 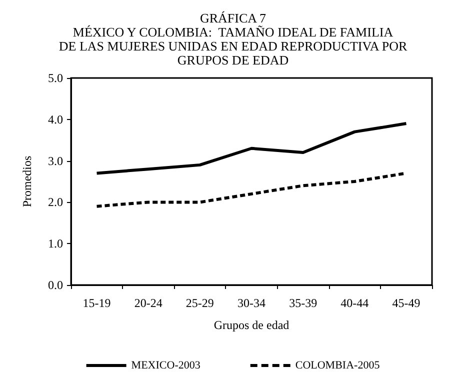 What do you see at coordinates (55, 161) in the screenshot?
I see `y-tick-label: 3.0` at bounding box center [55, 161].